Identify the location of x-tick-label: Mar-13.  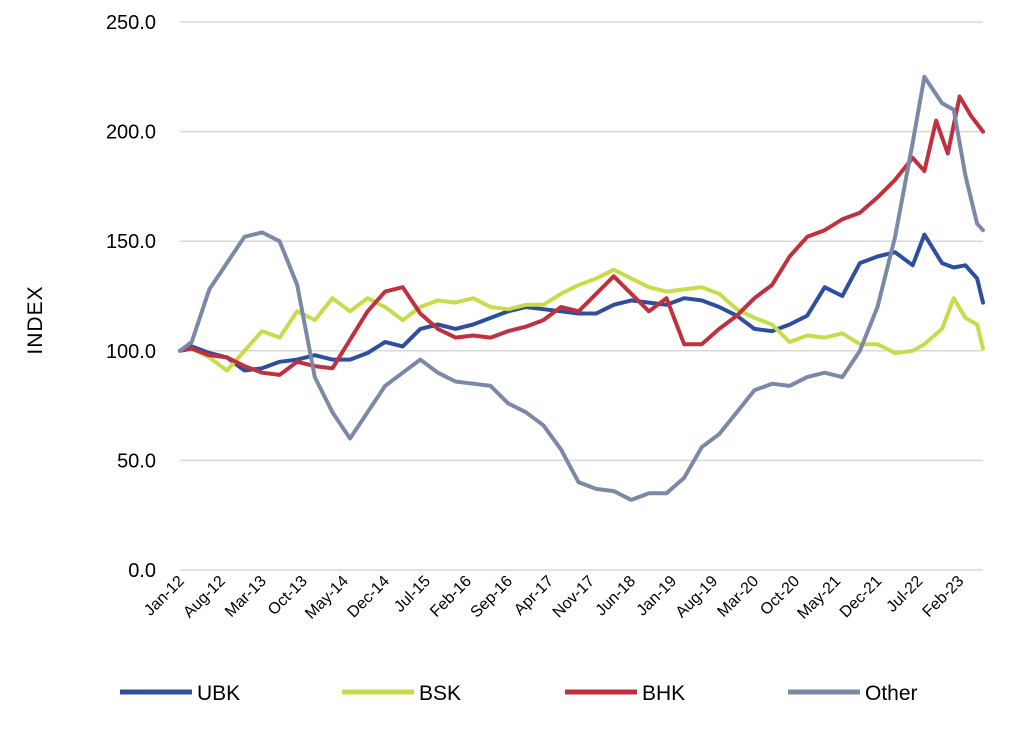
(246, 597).